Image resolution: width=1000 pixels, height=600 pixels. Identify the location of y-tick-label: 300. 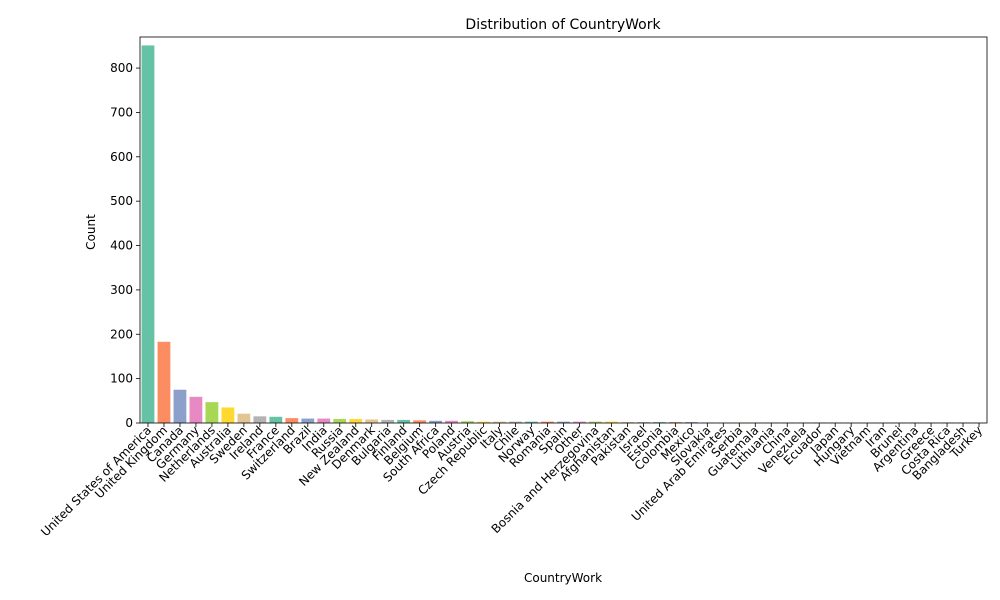
(121, 290).